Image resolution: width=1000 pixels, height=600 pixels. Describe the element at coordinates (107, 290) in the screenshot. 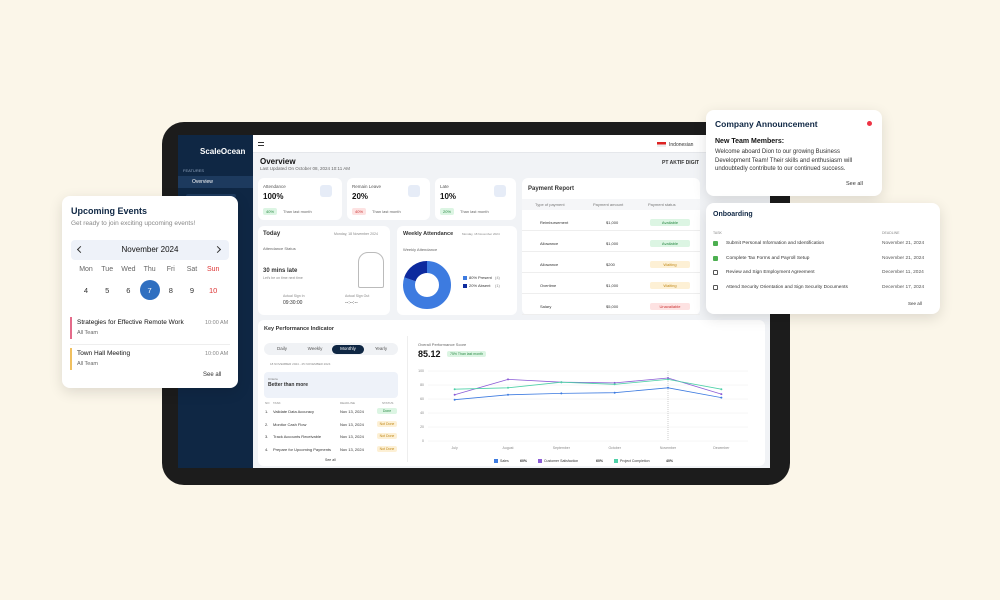

I see `day: 5` at that location.